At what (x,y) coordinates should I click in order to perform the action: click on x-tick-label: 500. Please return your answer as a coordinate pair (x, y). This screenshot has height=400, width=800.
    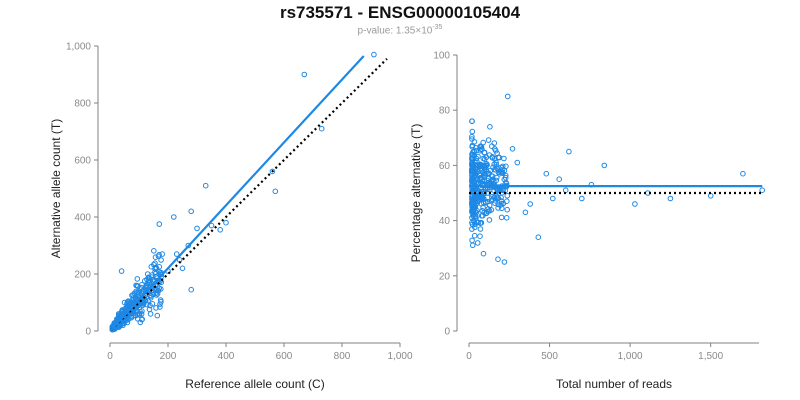
    Looking at the image, I should click on (549, 356).